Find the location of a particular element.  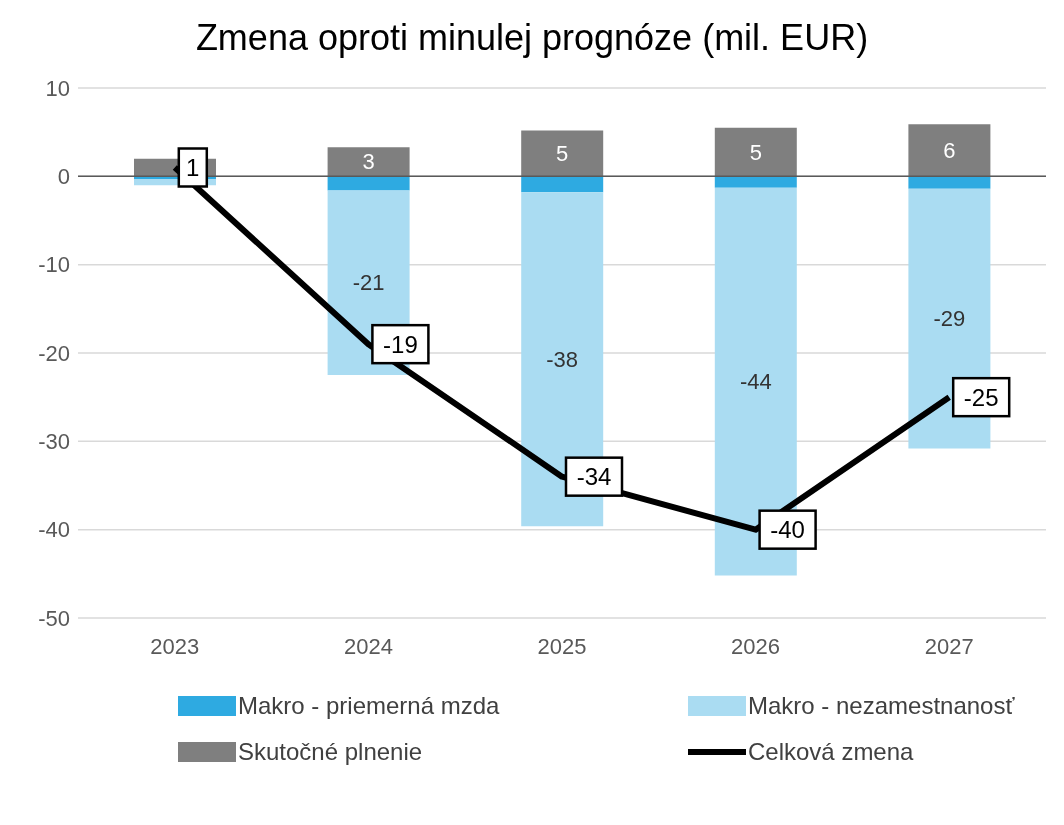

data-label: -21 is located at coordinates (368, 283).